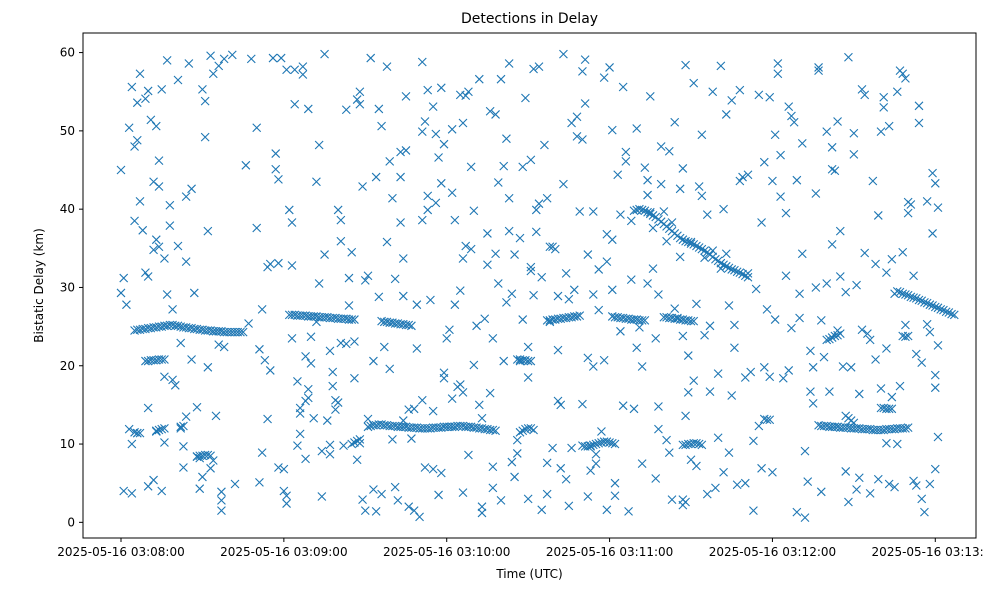  Describe the element at coordinates (283, 552) in the screenshot. I see `x-tick-label: 2025-05-16 03:09:00` at that location.